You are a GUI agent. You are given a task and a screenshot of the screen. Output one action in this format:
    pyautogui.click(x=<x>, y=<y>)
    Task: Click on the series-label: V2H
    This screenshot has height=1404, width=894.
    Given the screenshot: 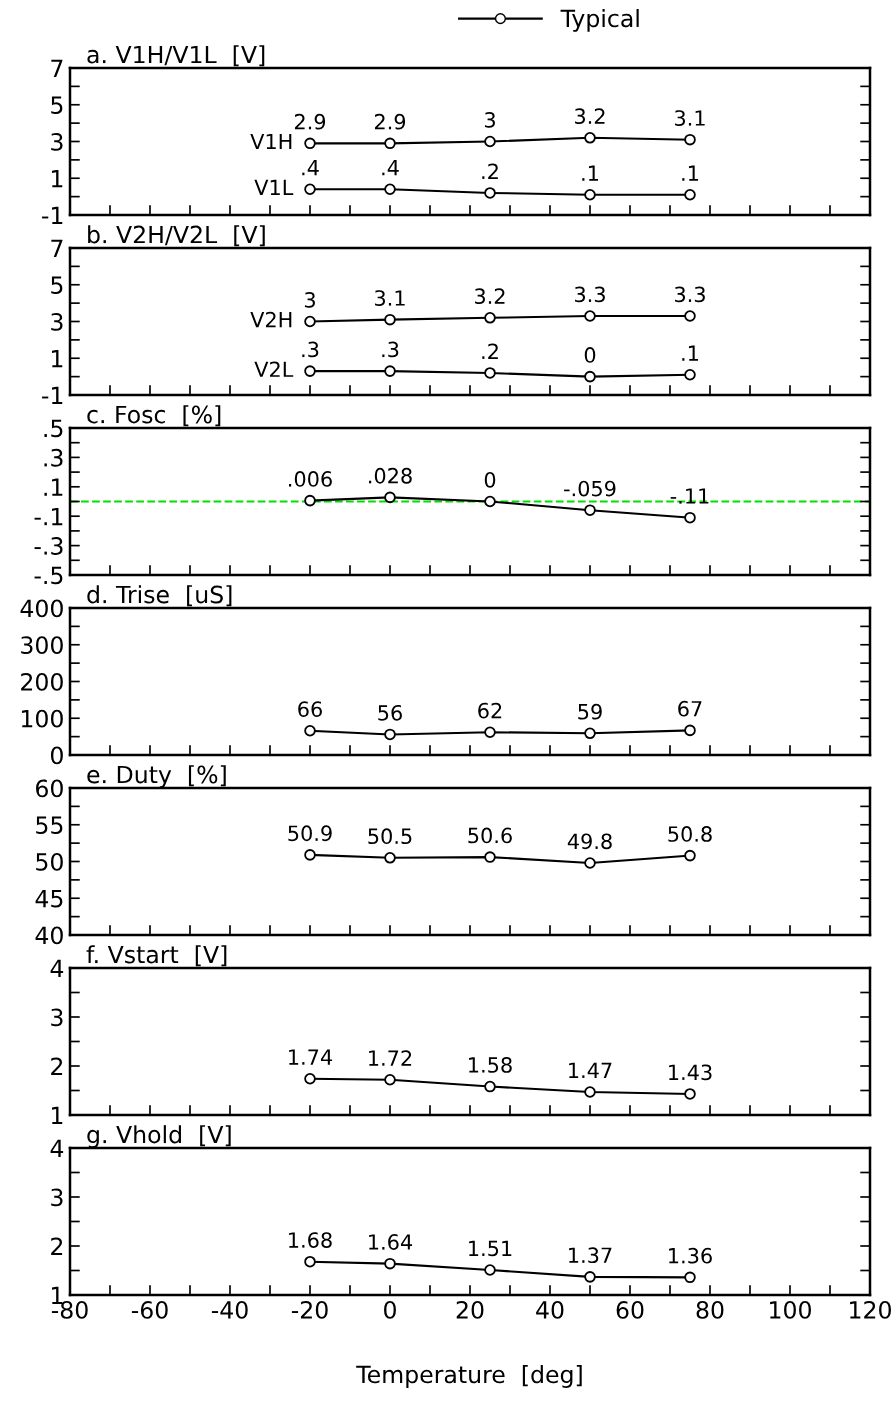 What is the action you would take?
    pyautogui.click(x=271, y=319)
    